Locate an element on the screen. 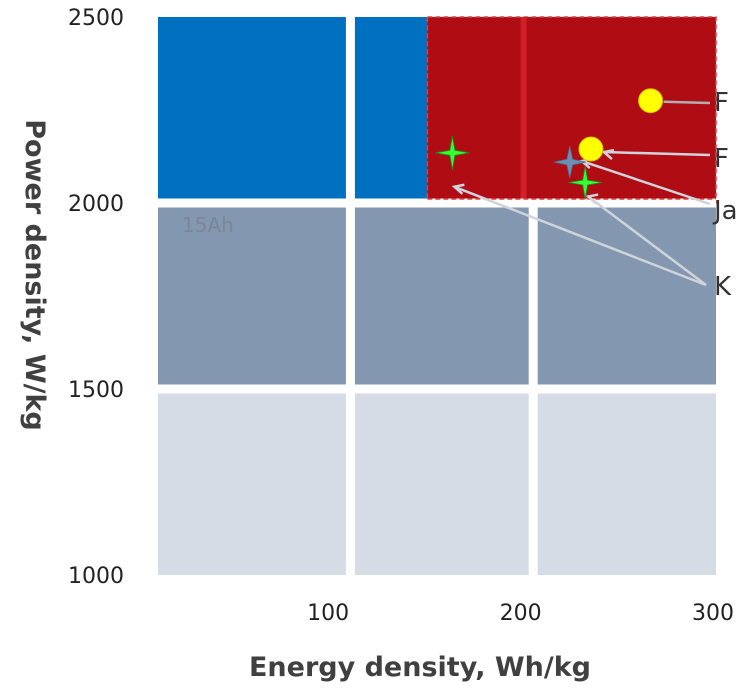 Image resolution: width=743 pixels, height=692 pixels. y-tick-label: 1500 is located at coordinates (96, 390).